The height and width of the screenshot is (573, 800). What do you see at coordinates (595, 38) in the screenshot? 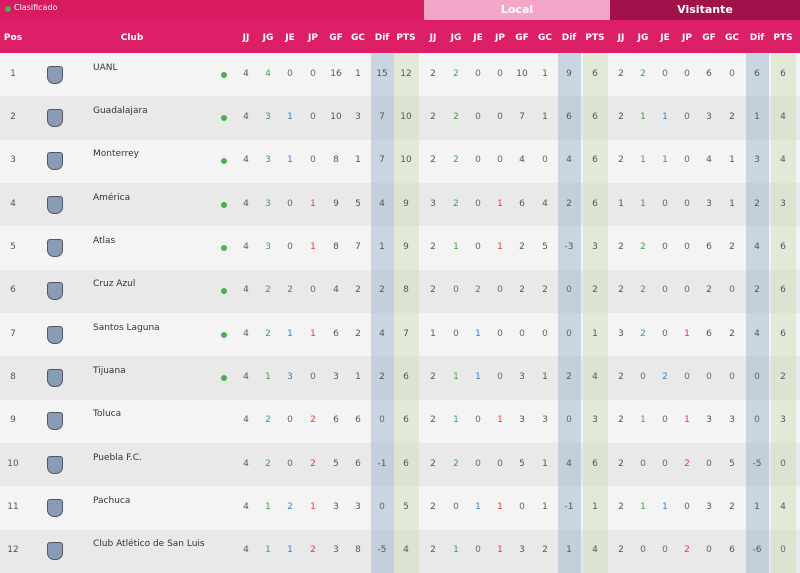
I see `header-cell: PTS` at bounding box center [595, 38].